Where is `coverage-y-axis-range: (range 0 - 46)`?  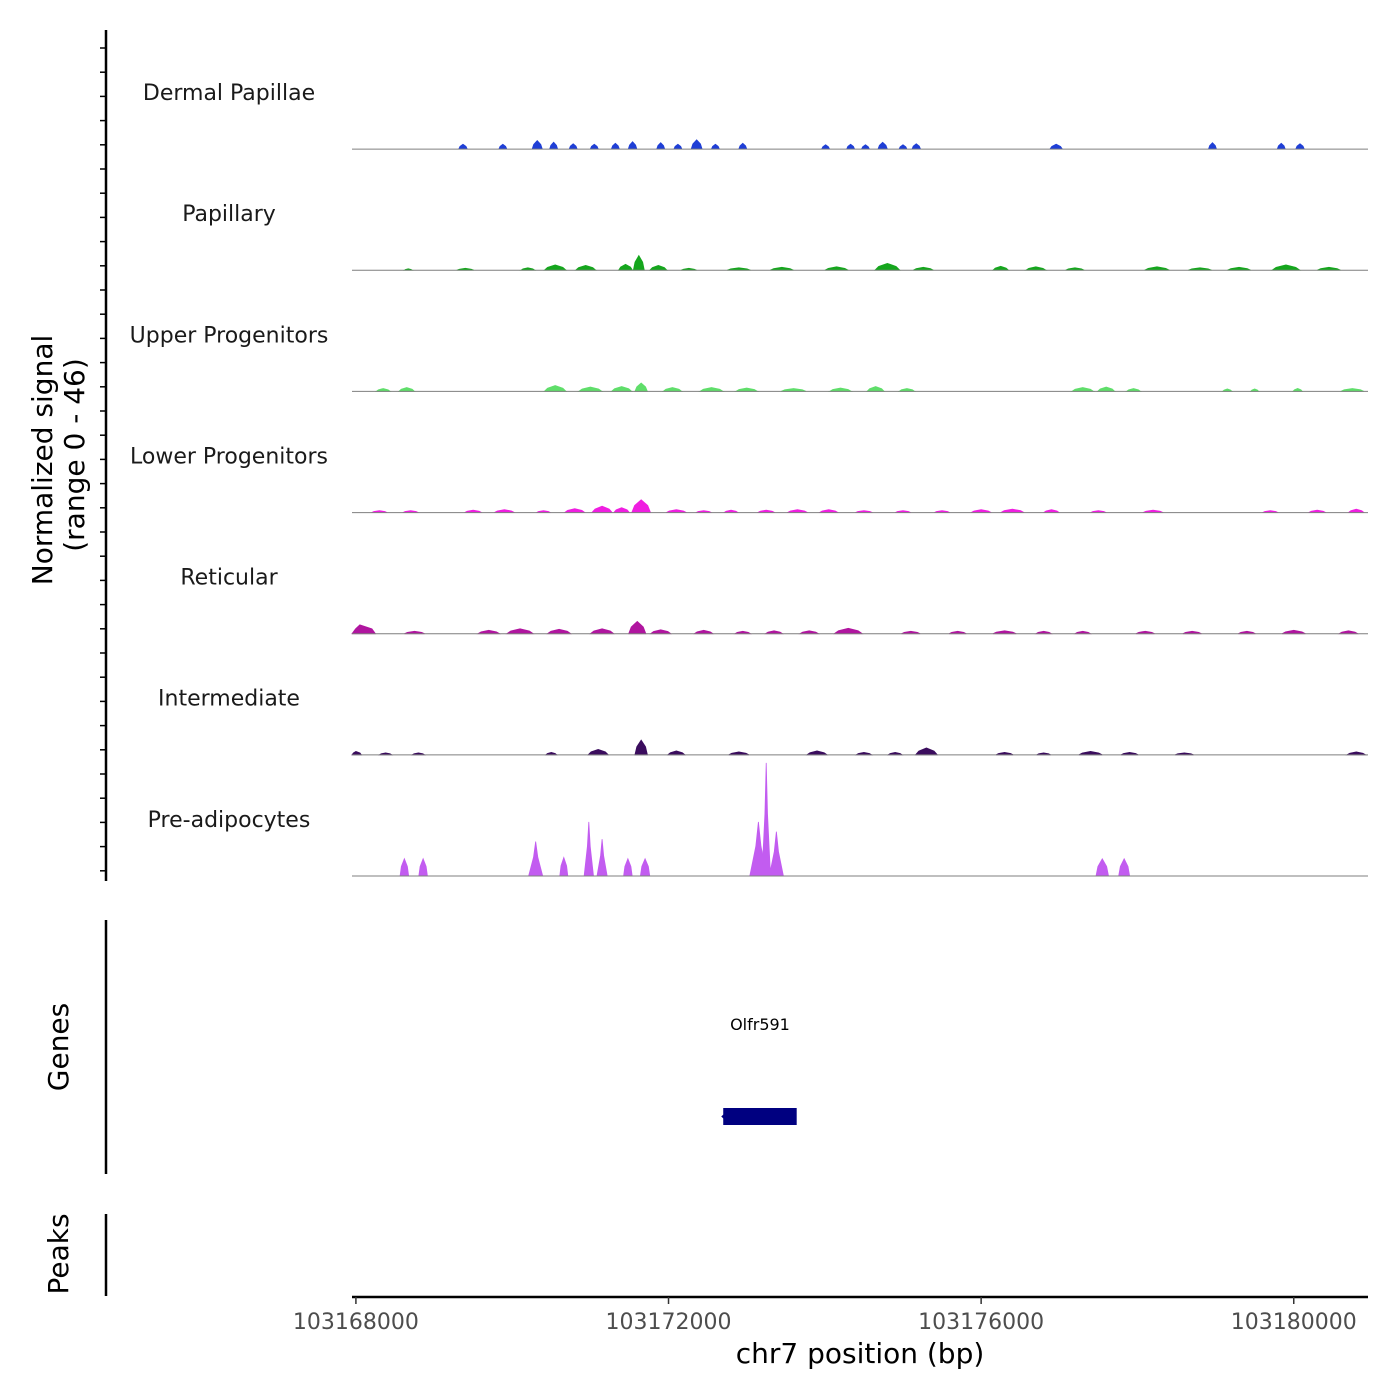
coverage-y-axis-range: (range 0 - 46) is located at coordinates (74, 455).